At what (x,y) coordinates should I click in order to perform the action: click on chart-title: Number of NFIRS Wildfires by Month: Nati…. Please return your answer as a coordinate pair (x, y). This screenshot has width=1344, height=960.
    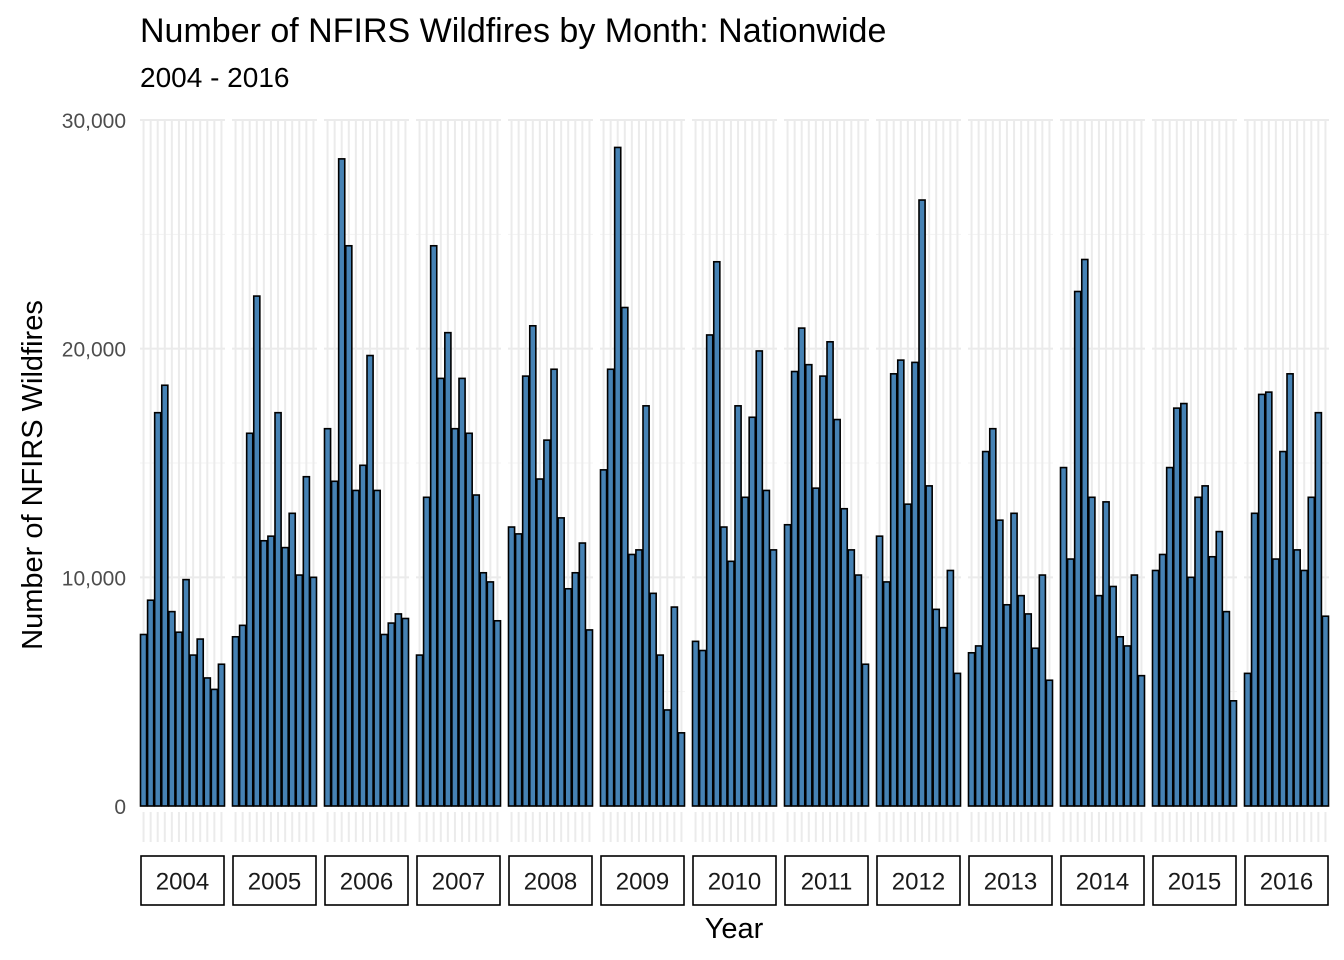
    Looking at the image, I should click on (513, 31).